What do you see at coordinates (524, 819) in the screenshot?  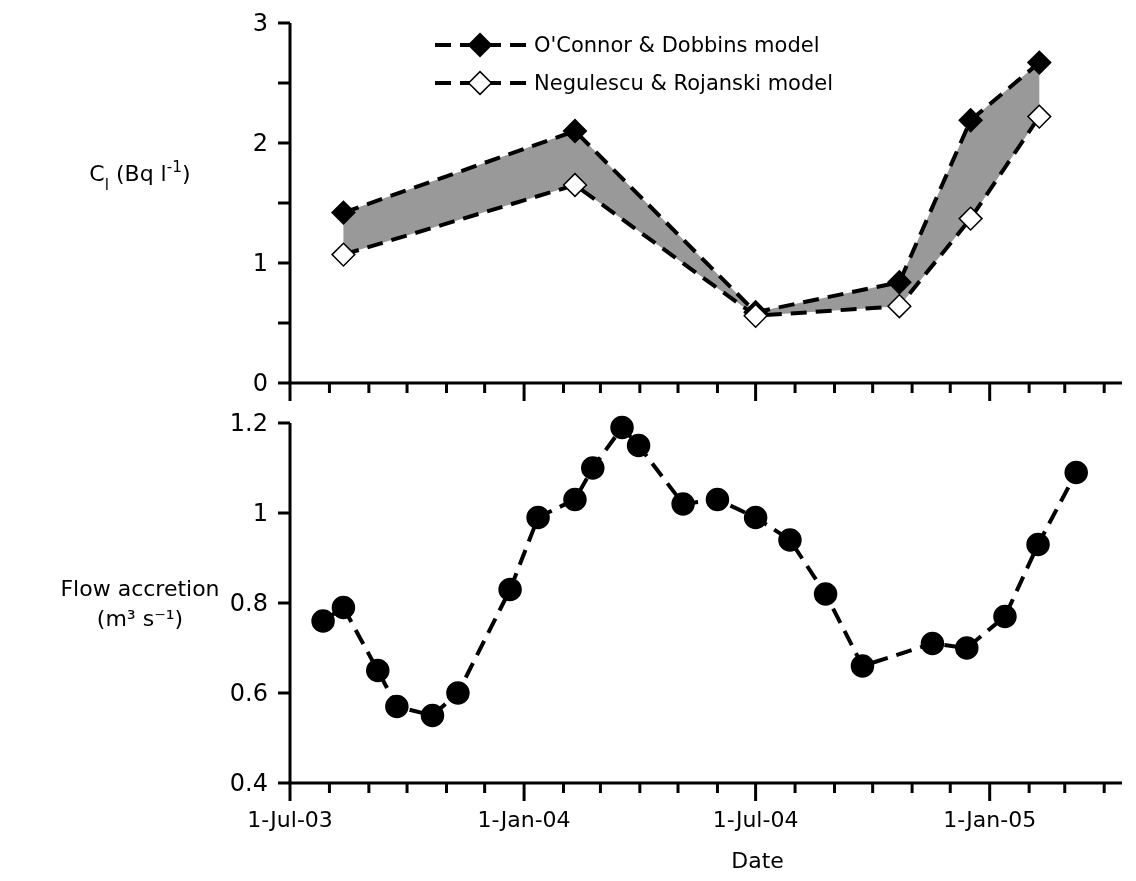 I see `x-tick-label: 1-Jan-04` at bounding box center [524, 819].